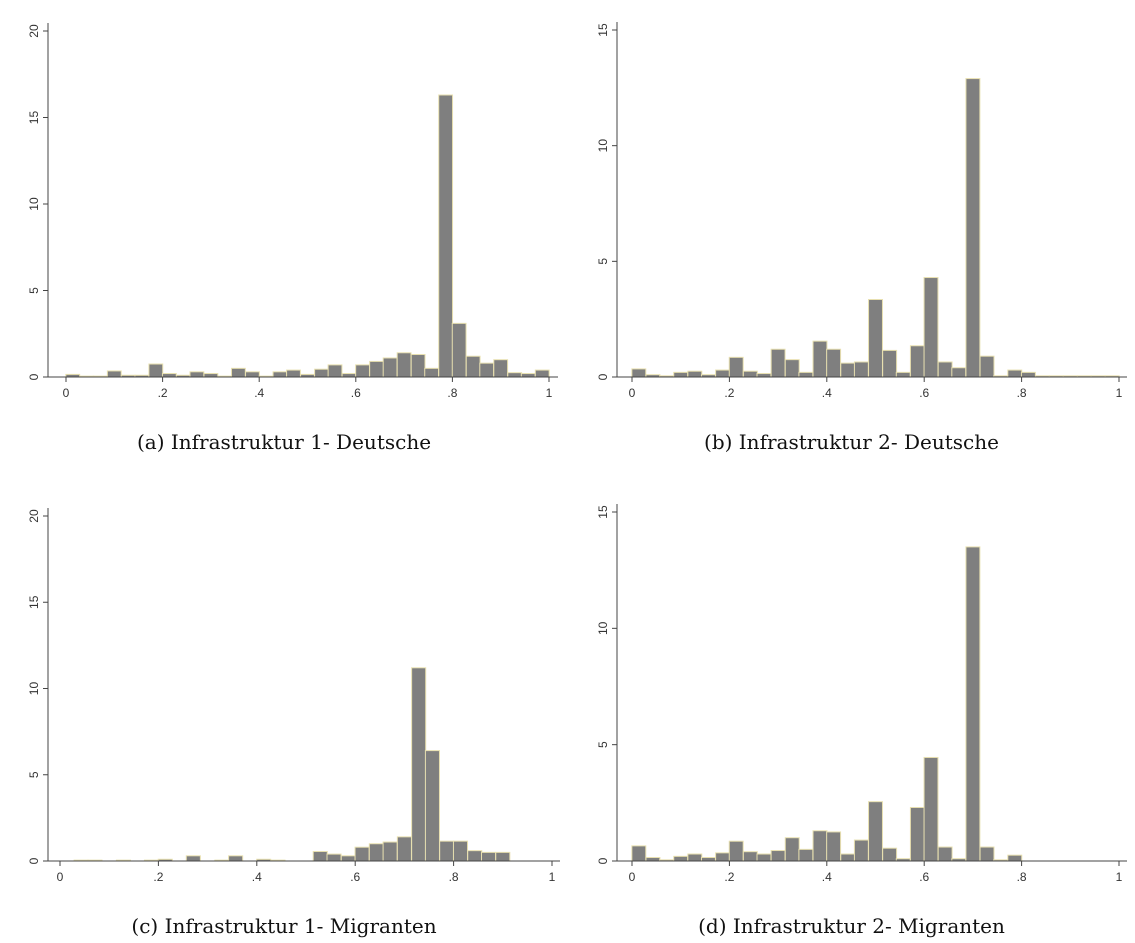 The image size is (1135, 943). I want to click on histogram-b-x-tick-label-2: .4, so click(827, 393).